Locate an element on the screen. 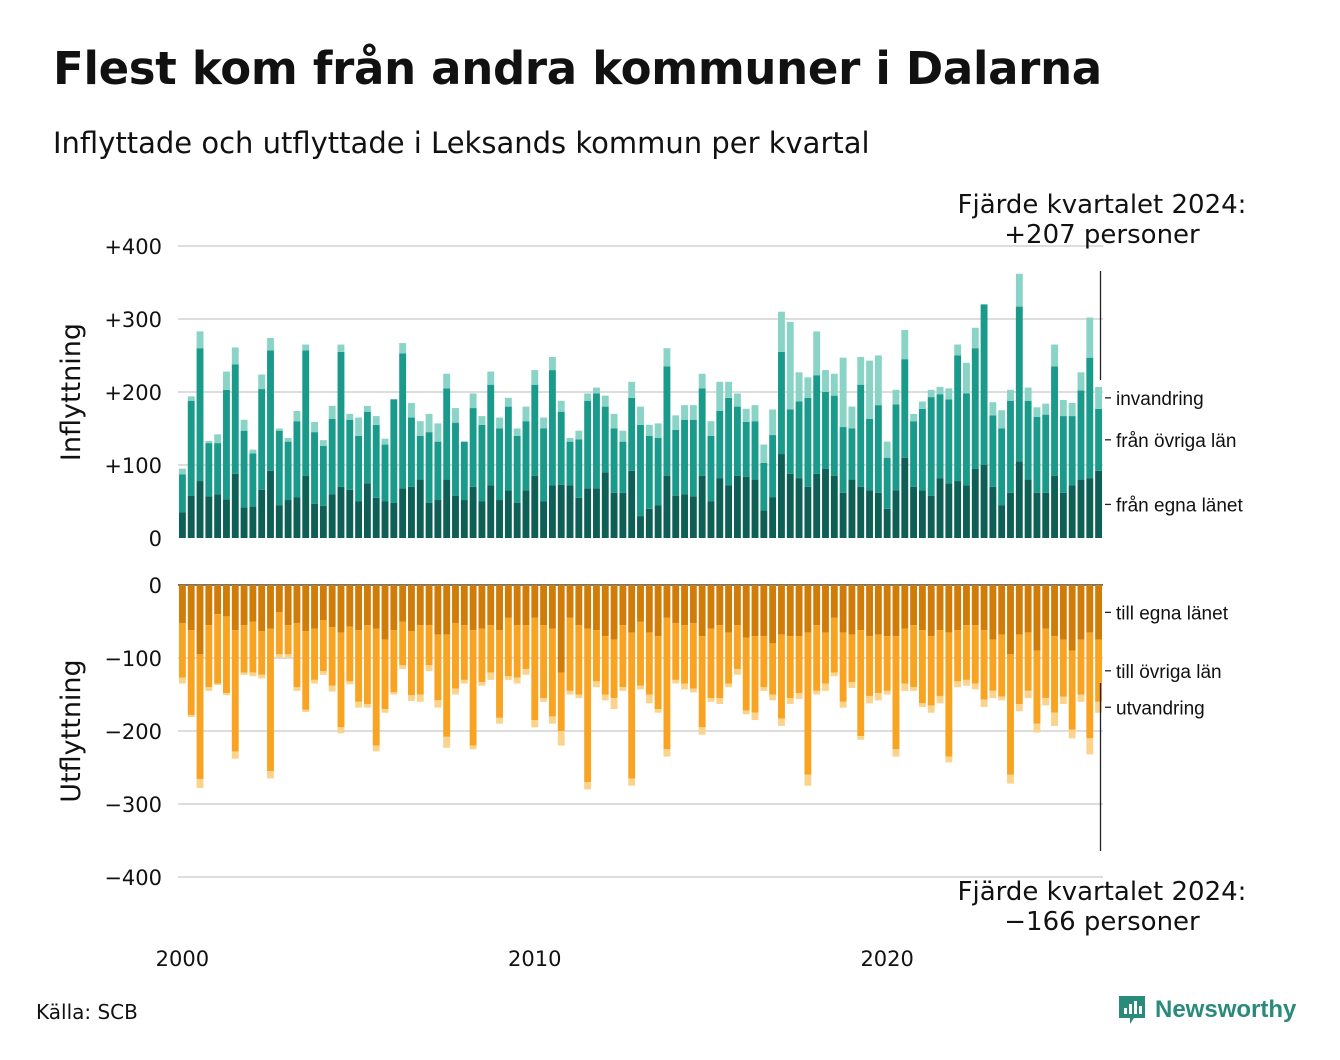  y-tick-label: +100 is located at coordinates (133, 466).